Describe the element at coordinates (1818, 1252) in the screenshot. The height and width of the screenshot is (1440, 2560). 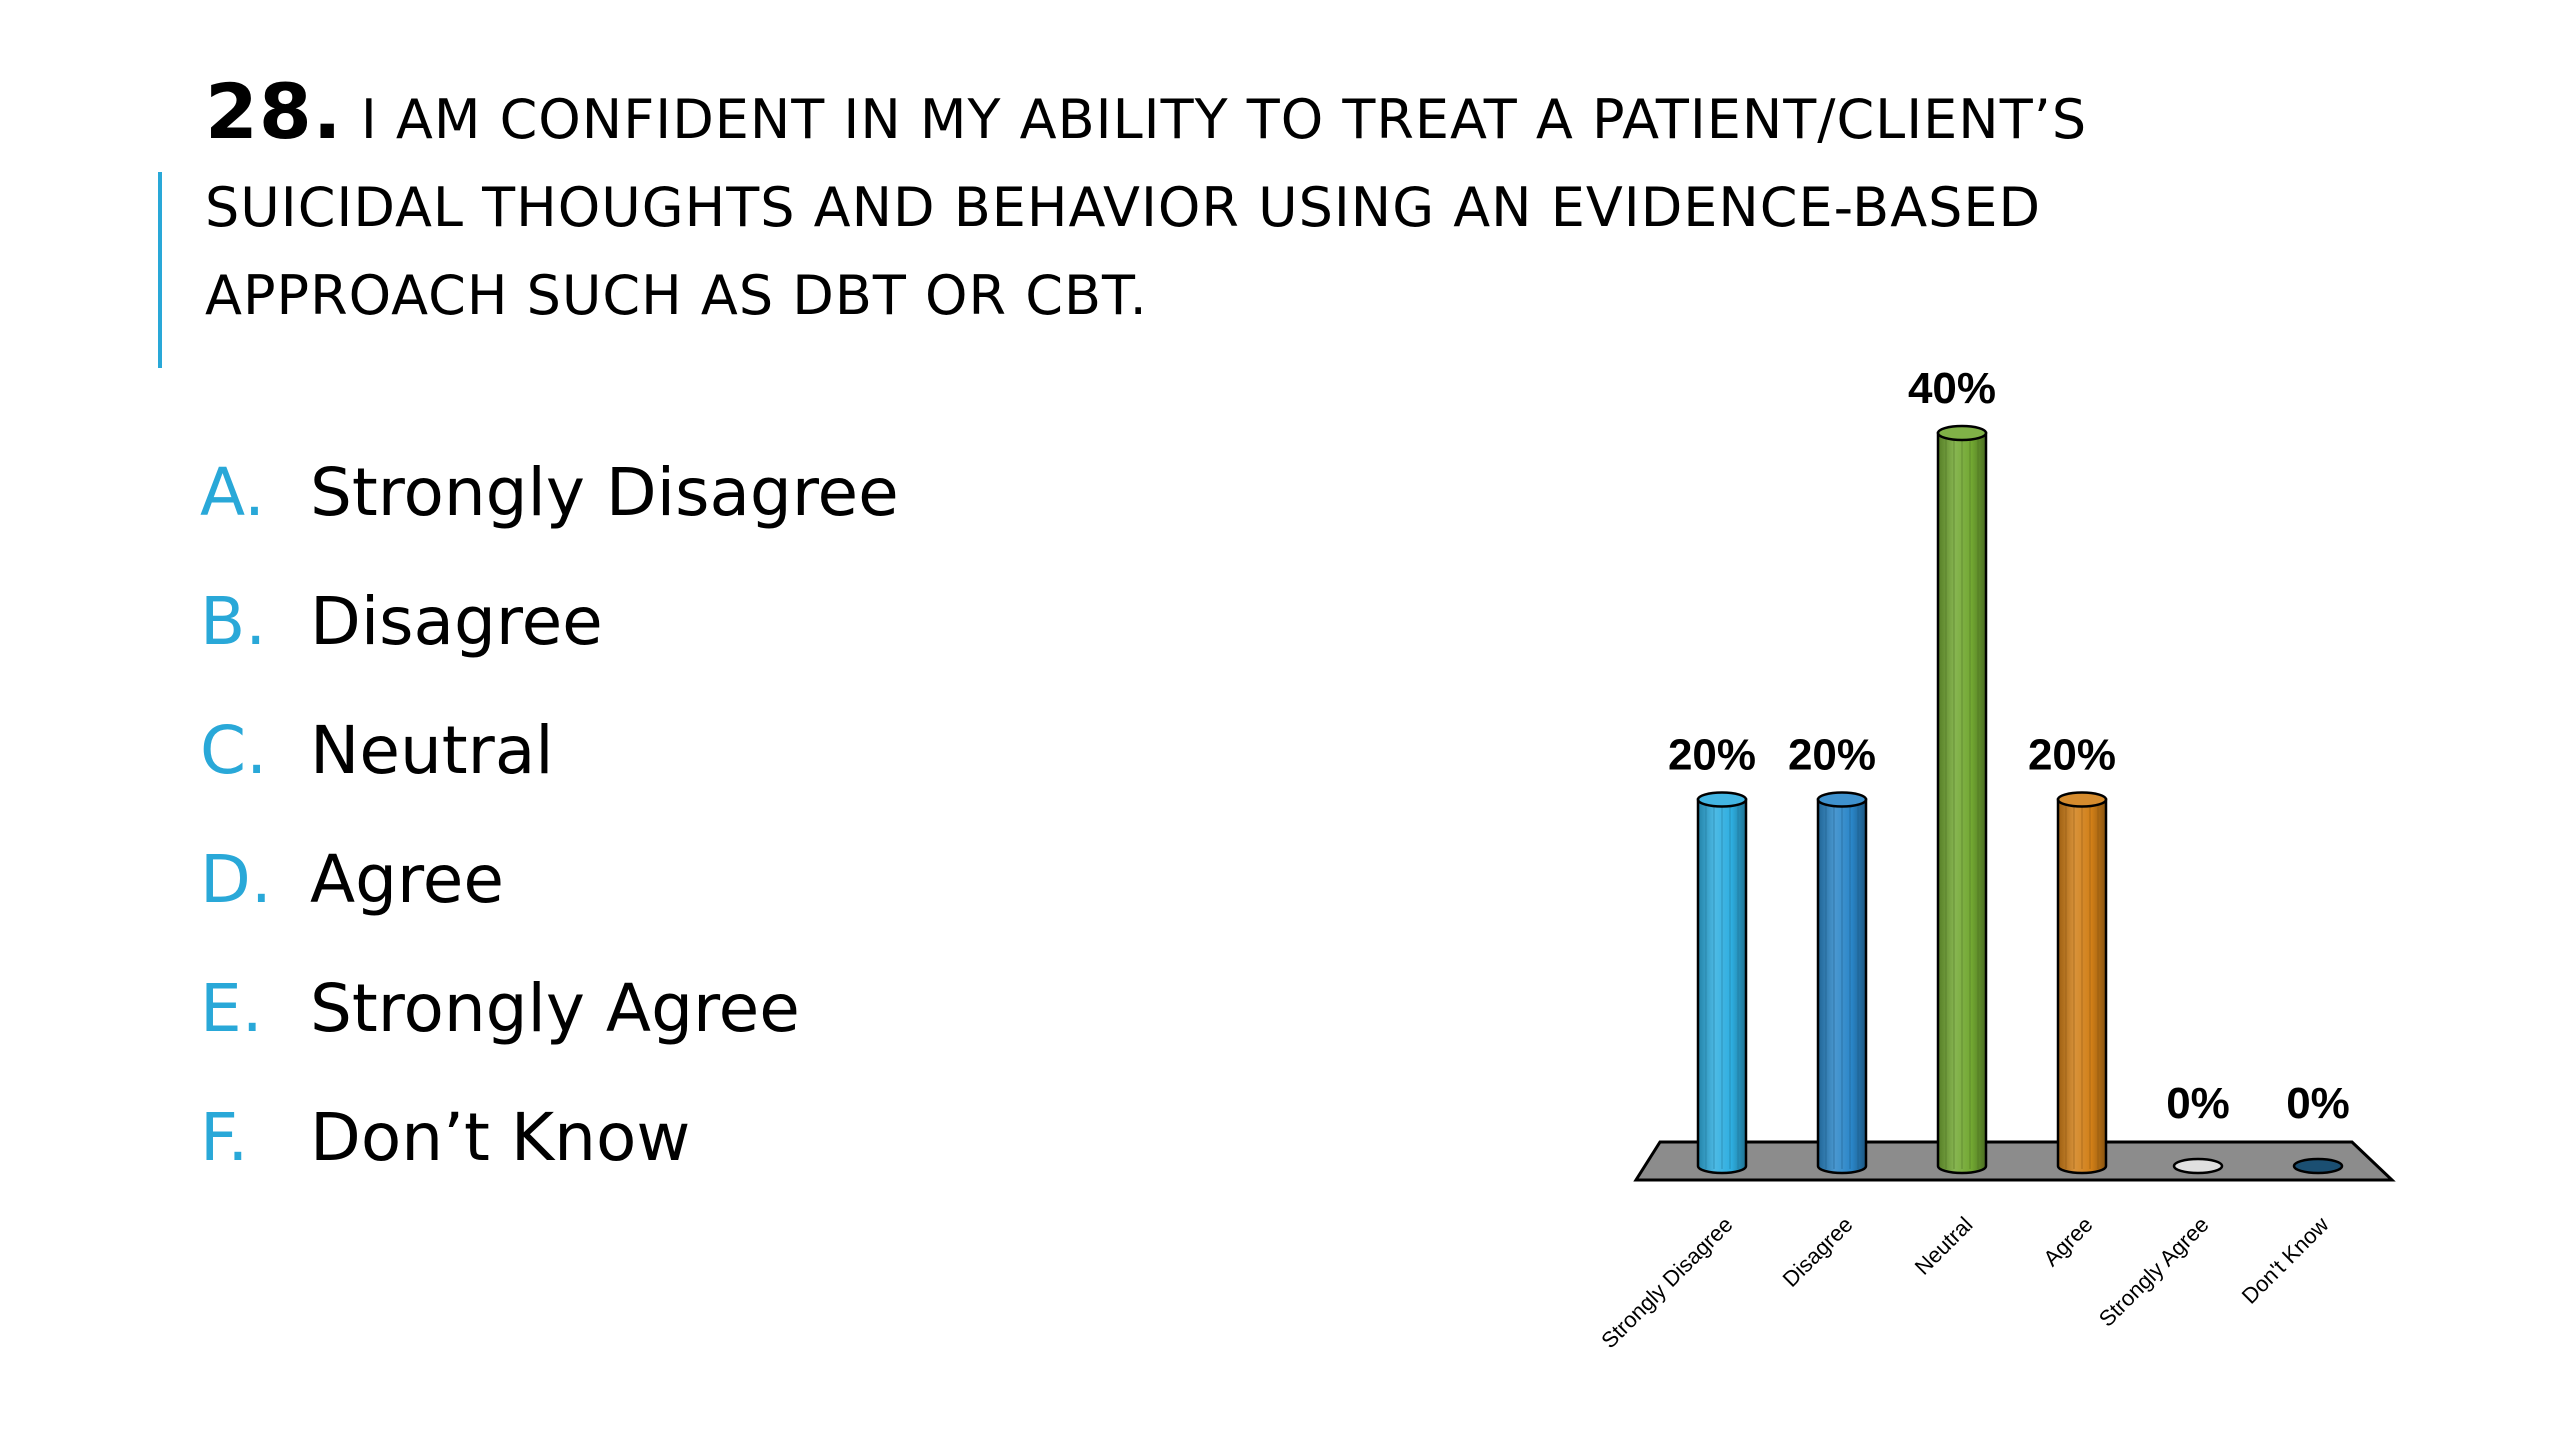
I see `category-label: Disagree` at that location.